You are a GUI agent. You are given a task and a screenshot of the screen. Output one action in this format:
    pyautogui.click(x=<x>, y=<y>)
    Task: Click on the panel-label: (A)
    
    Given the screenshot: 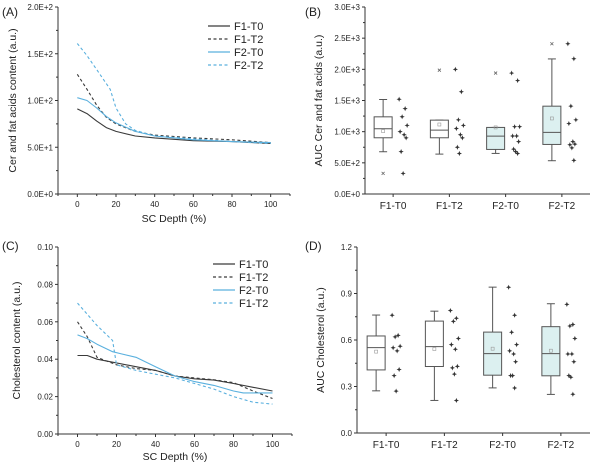 What is the action you would take?
    pyautogui.click(x=10, y=12)
    